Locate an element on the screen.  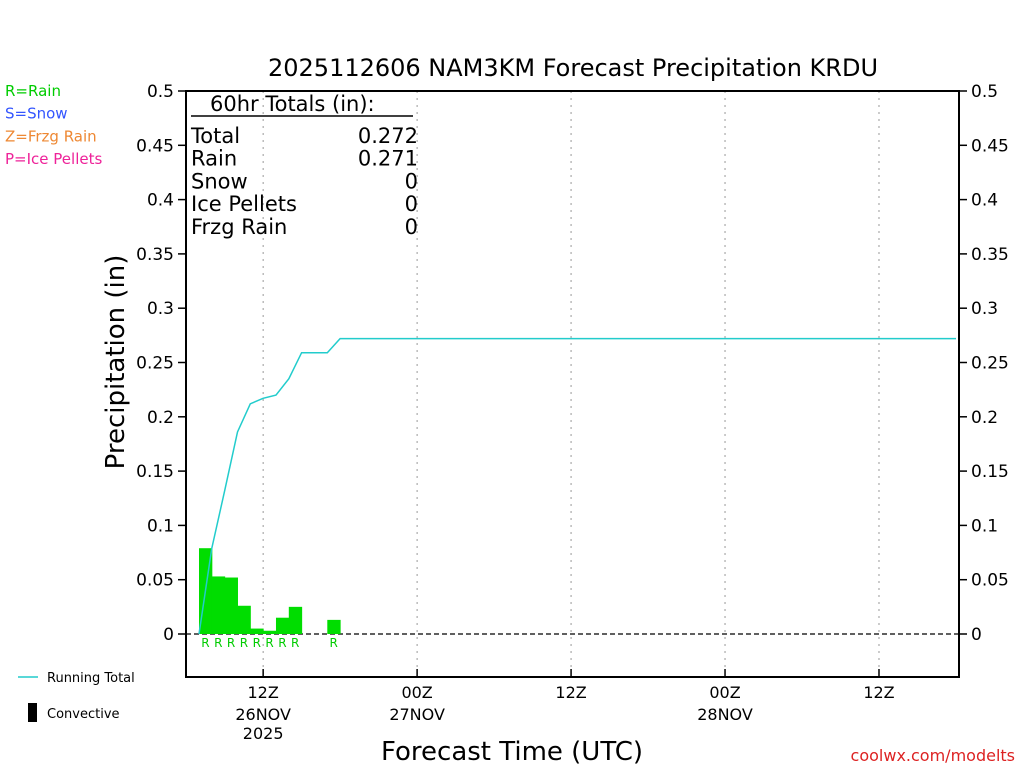
x-tick-date: 26NOV is located at coordinates (263, 714).